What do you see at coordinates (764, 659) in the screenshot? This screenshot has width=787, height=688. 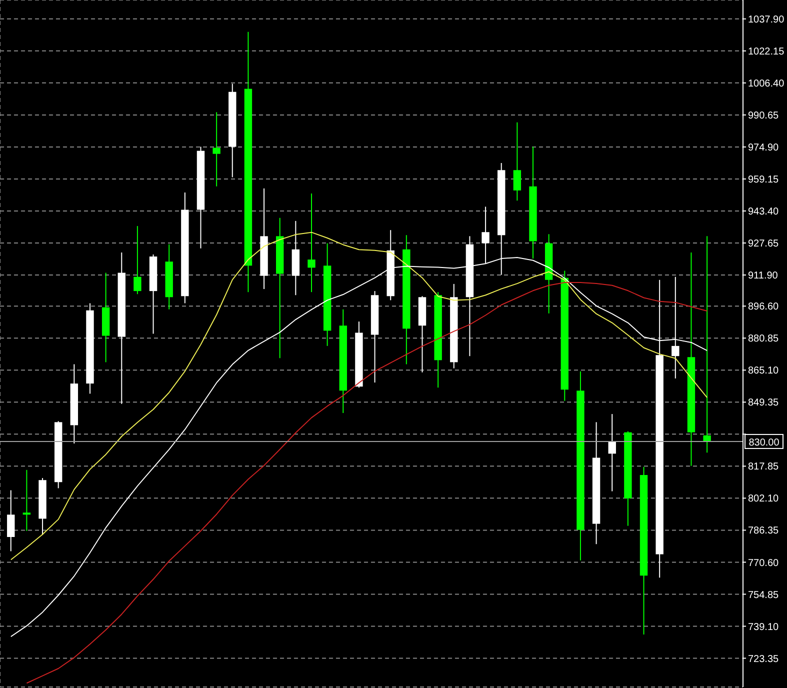 I see `y-tick-label: 723.35` at bounding box center [764, 659].